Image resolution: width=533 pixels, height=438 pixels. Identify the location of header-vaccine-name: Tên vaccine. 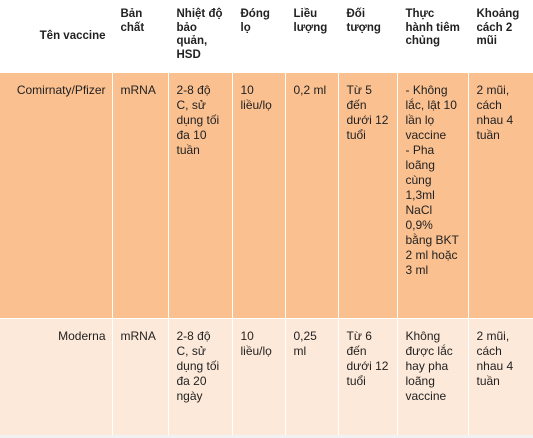
(56, 36).